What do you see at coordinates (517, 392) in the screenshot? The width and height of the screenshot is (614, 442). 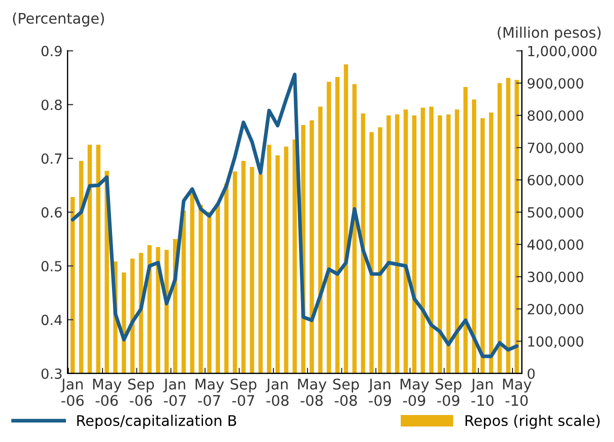 I see `x-tick-label: May -10` at bounding box center [517, 392].